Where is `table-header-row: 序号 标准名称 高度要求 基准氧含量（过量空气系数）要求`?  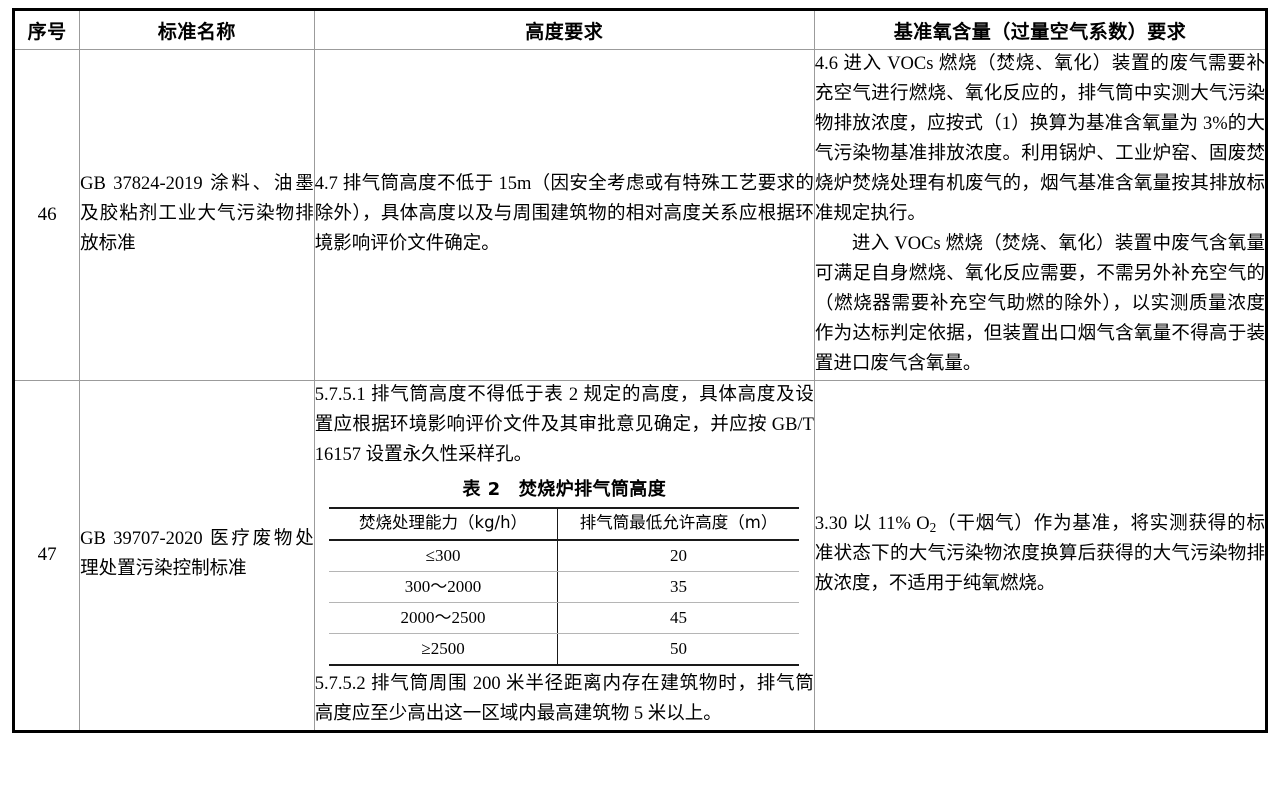
table-header-row: 序号 标准名称 高度要求 基准氧含量（过量空气系数）要求 is located at coordinates (640, 29).